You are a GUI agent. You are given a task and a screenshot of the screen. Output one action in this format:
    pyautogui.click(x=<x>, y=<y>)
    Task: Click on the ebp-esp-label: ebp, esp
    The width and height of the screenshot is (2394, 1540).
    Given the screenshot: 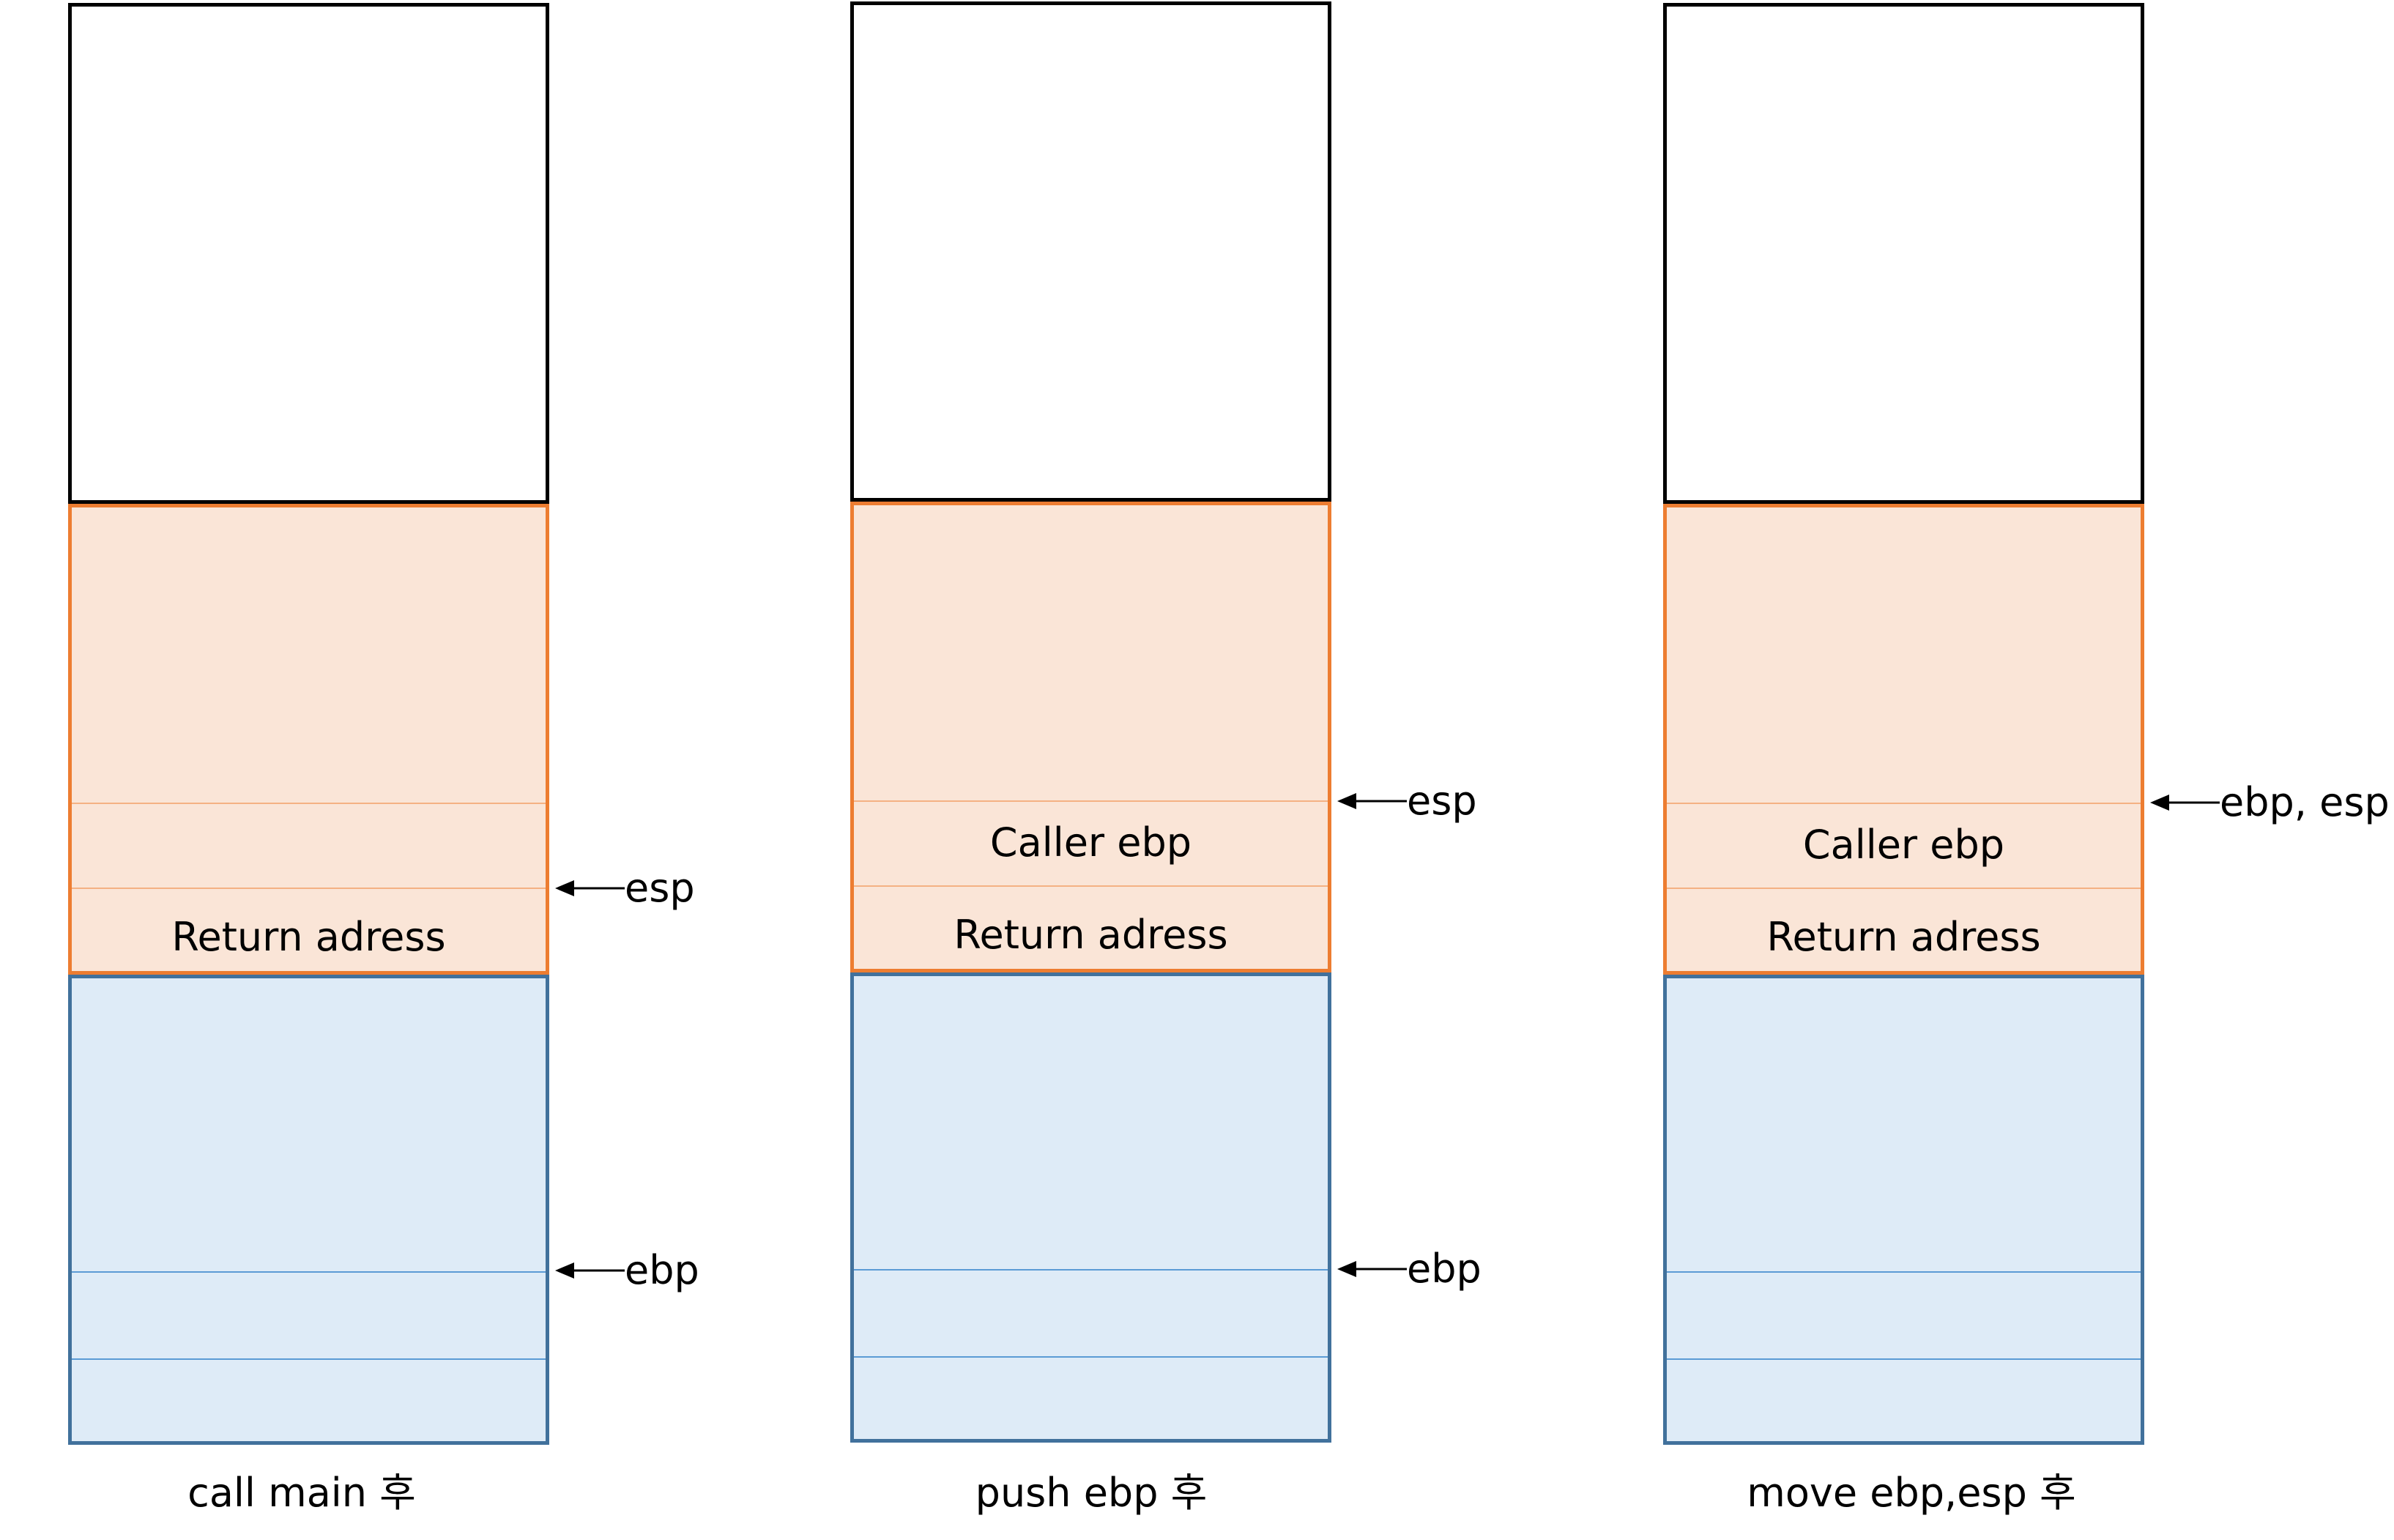 What is the action you would take?
    pyautogui.click(x=2305, y=802)
    